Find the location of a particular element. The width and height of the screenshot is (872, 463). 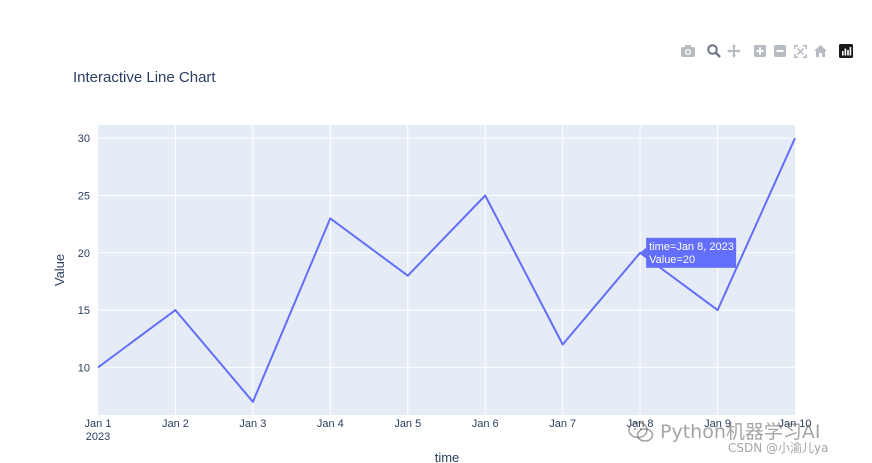

y-tick-label: 15 is located at coordinates (84, 311).